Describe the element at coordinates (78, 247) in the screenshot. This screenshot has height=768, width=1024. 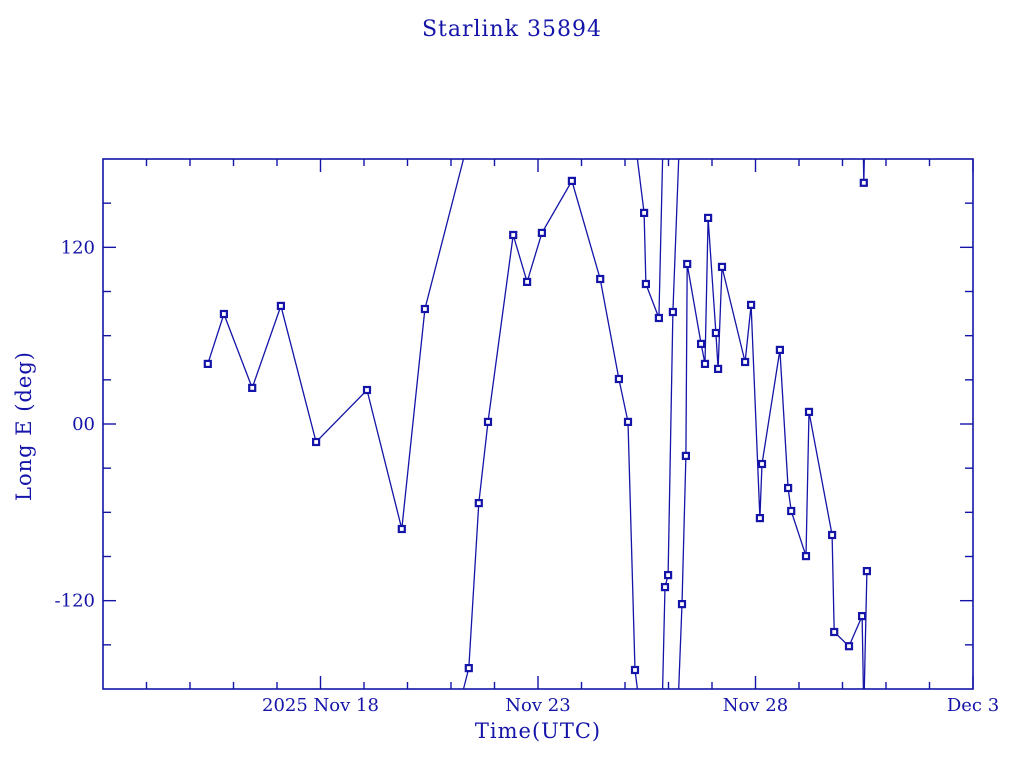
I see `y-tick-label: 120` at that location.